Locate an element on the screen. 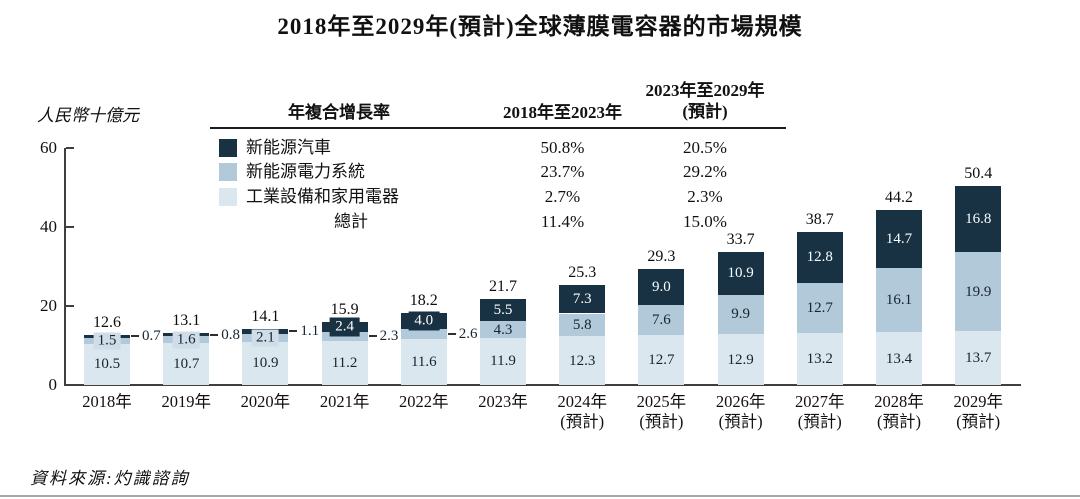 The width and height of the screenshot is (1080, 499). legend-row: 總計 11.4% 15.0% is located at coordinates (540, 222).